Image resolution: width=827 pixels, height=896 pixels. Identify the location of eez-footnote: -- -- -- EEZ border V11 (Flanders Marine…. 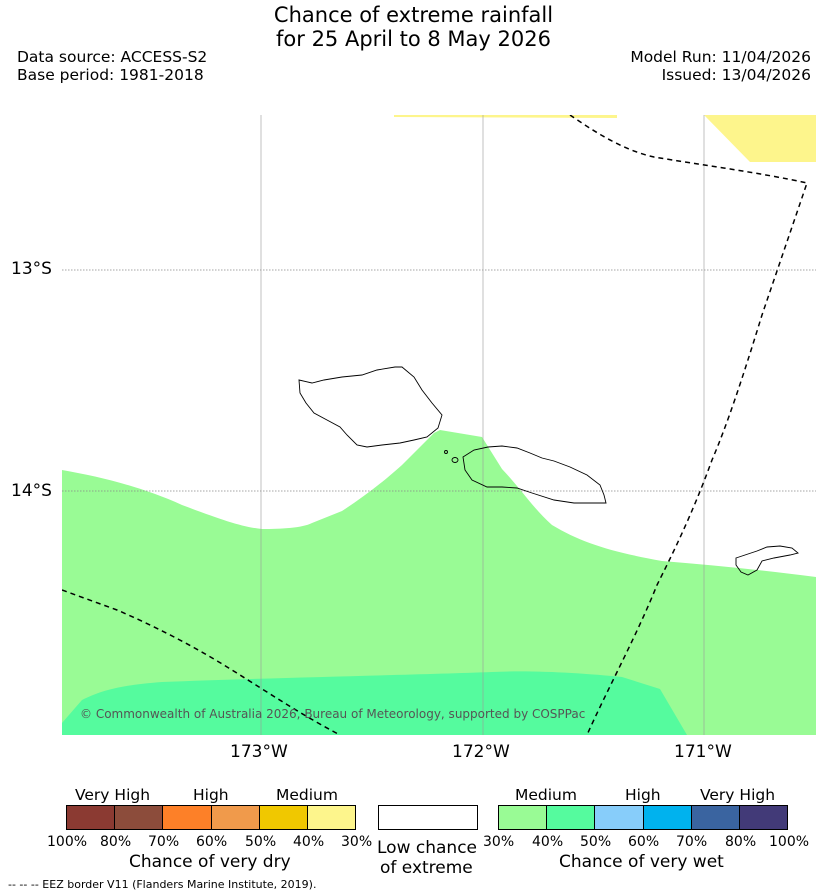
(162, 884).